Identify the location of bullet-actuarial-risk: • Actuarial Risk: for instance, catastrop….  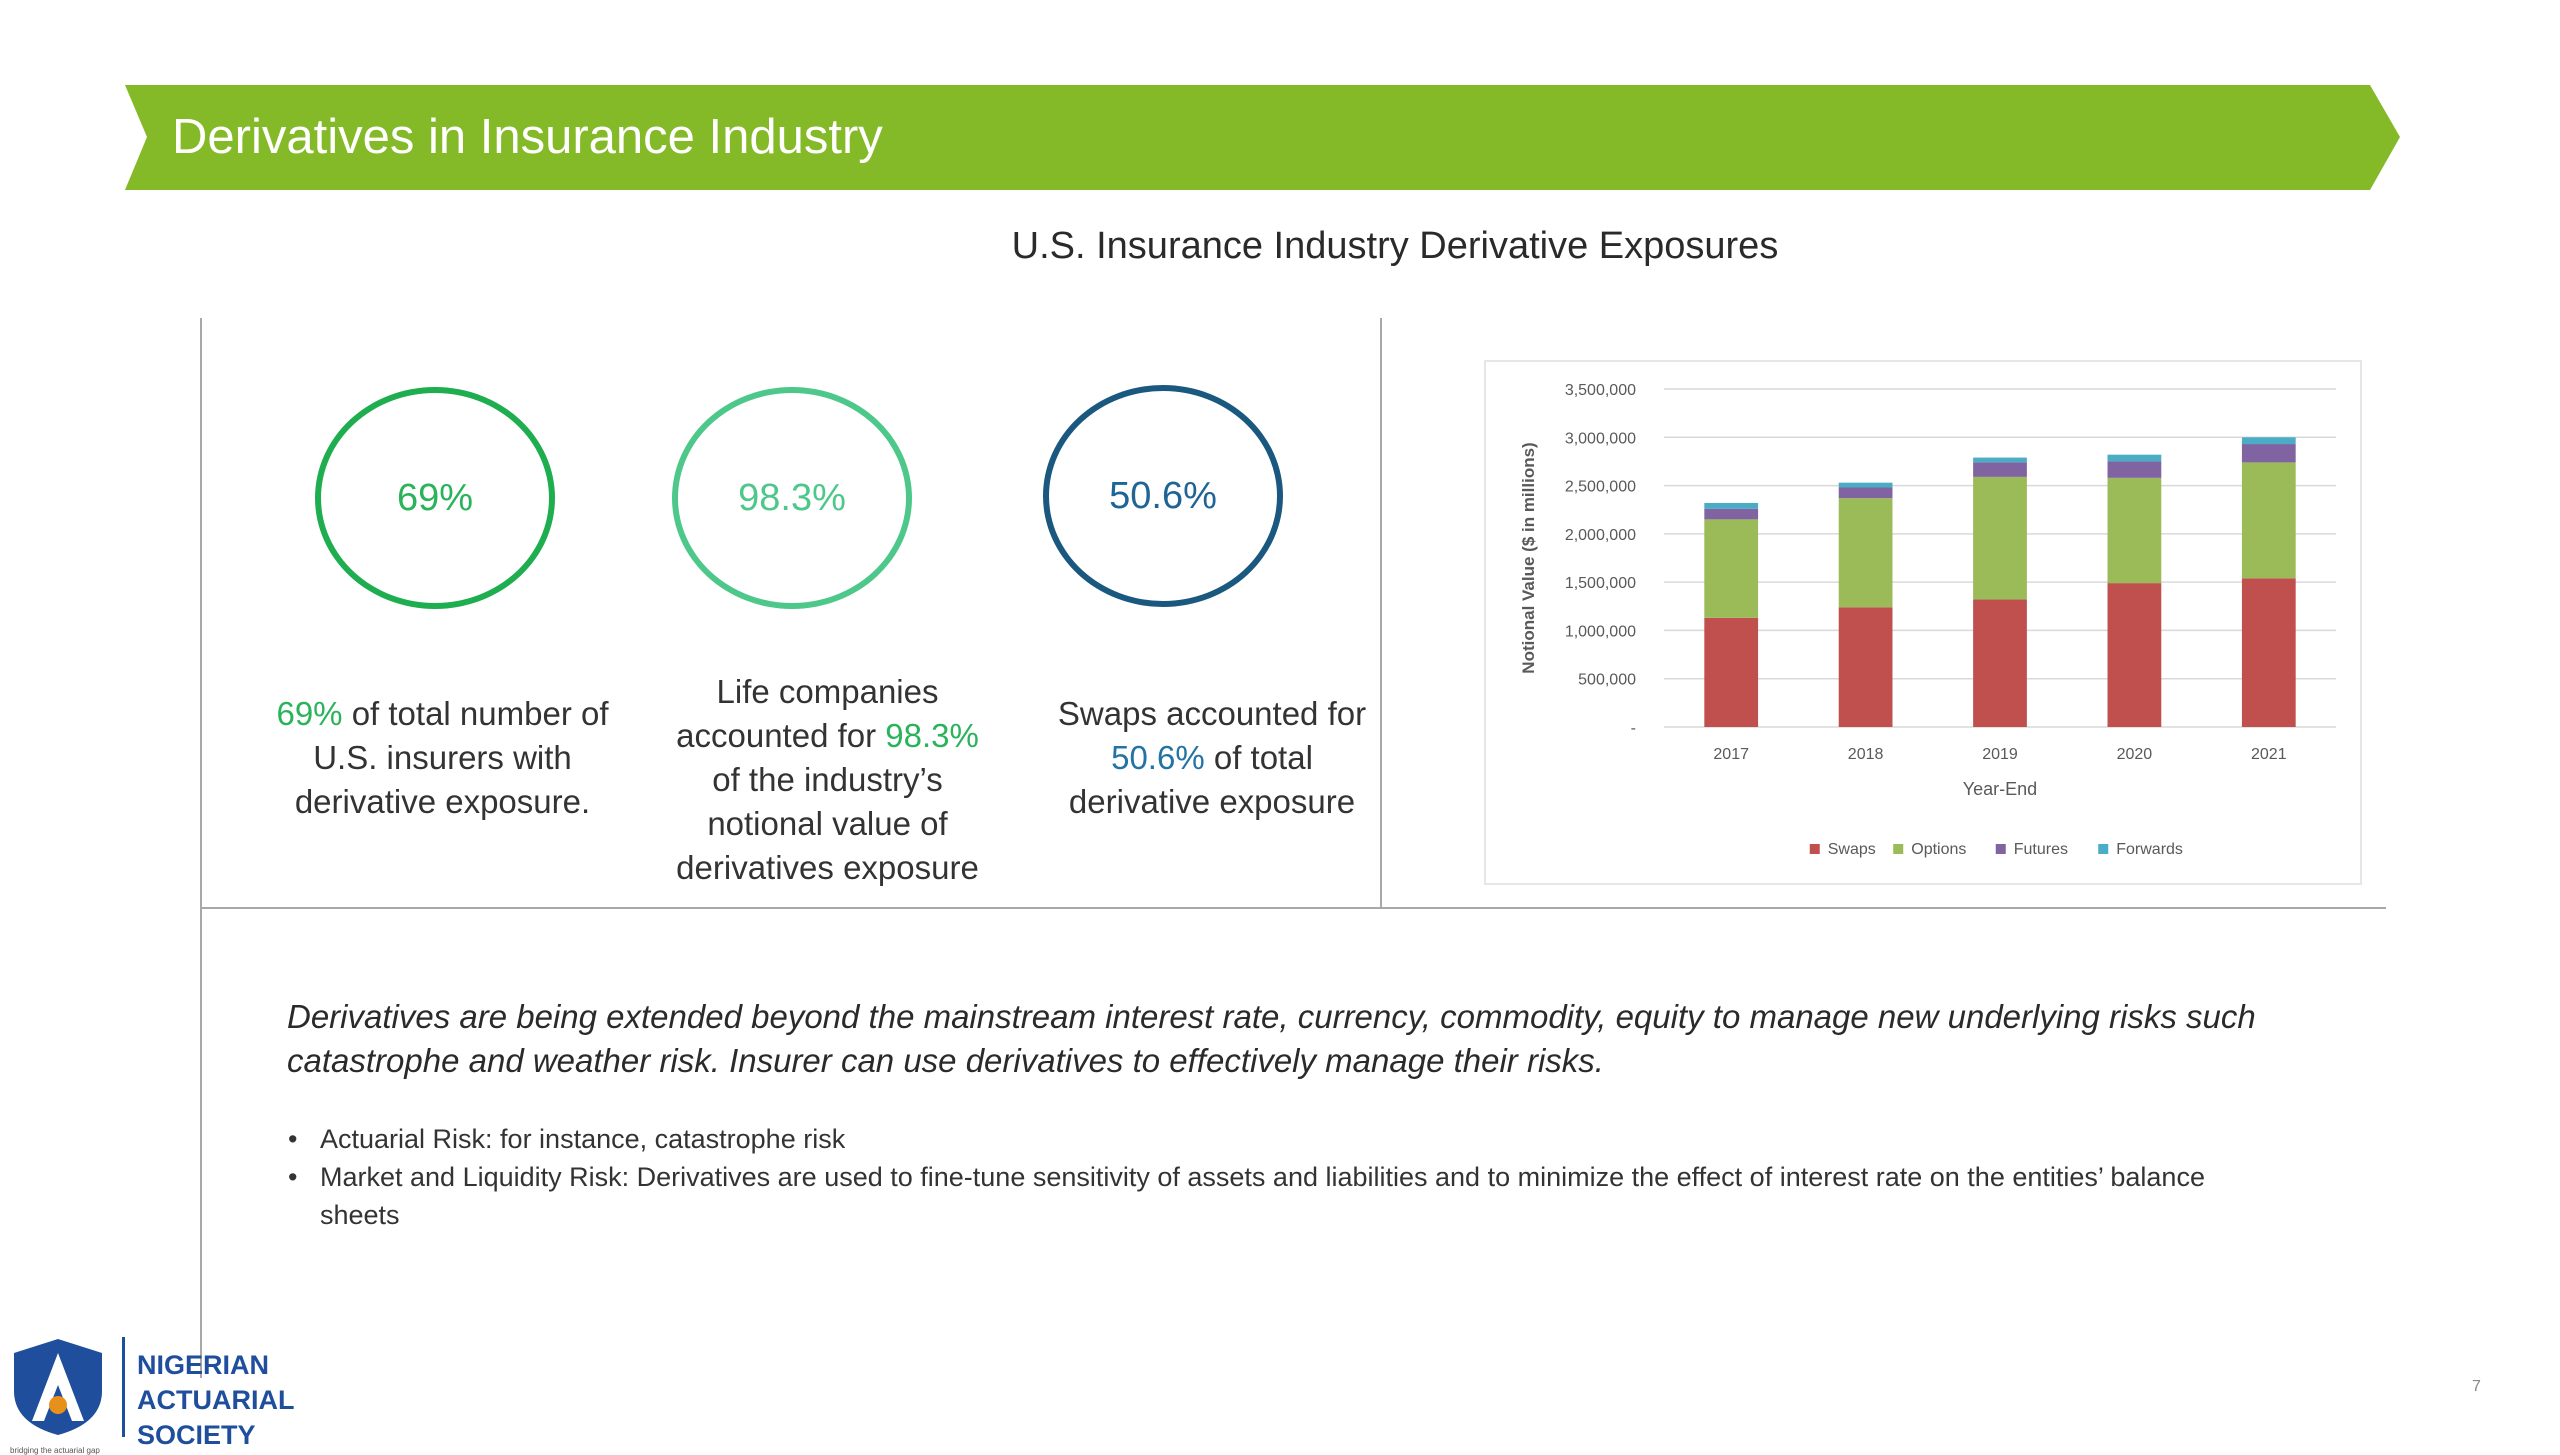
(1288, 1139).